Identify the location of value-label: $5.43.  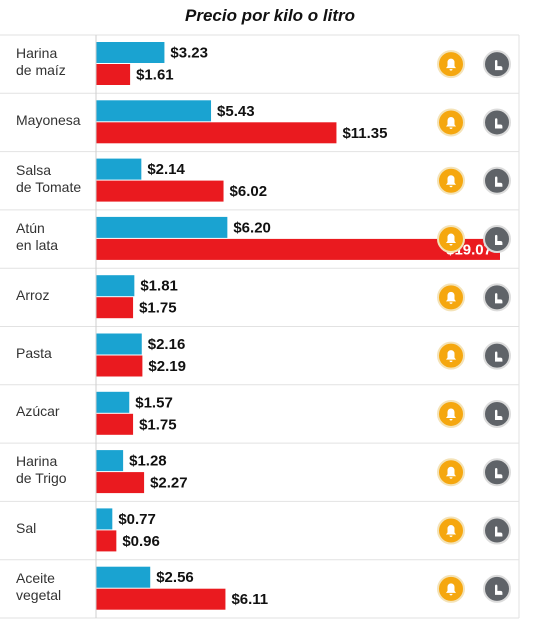
(236, 111).